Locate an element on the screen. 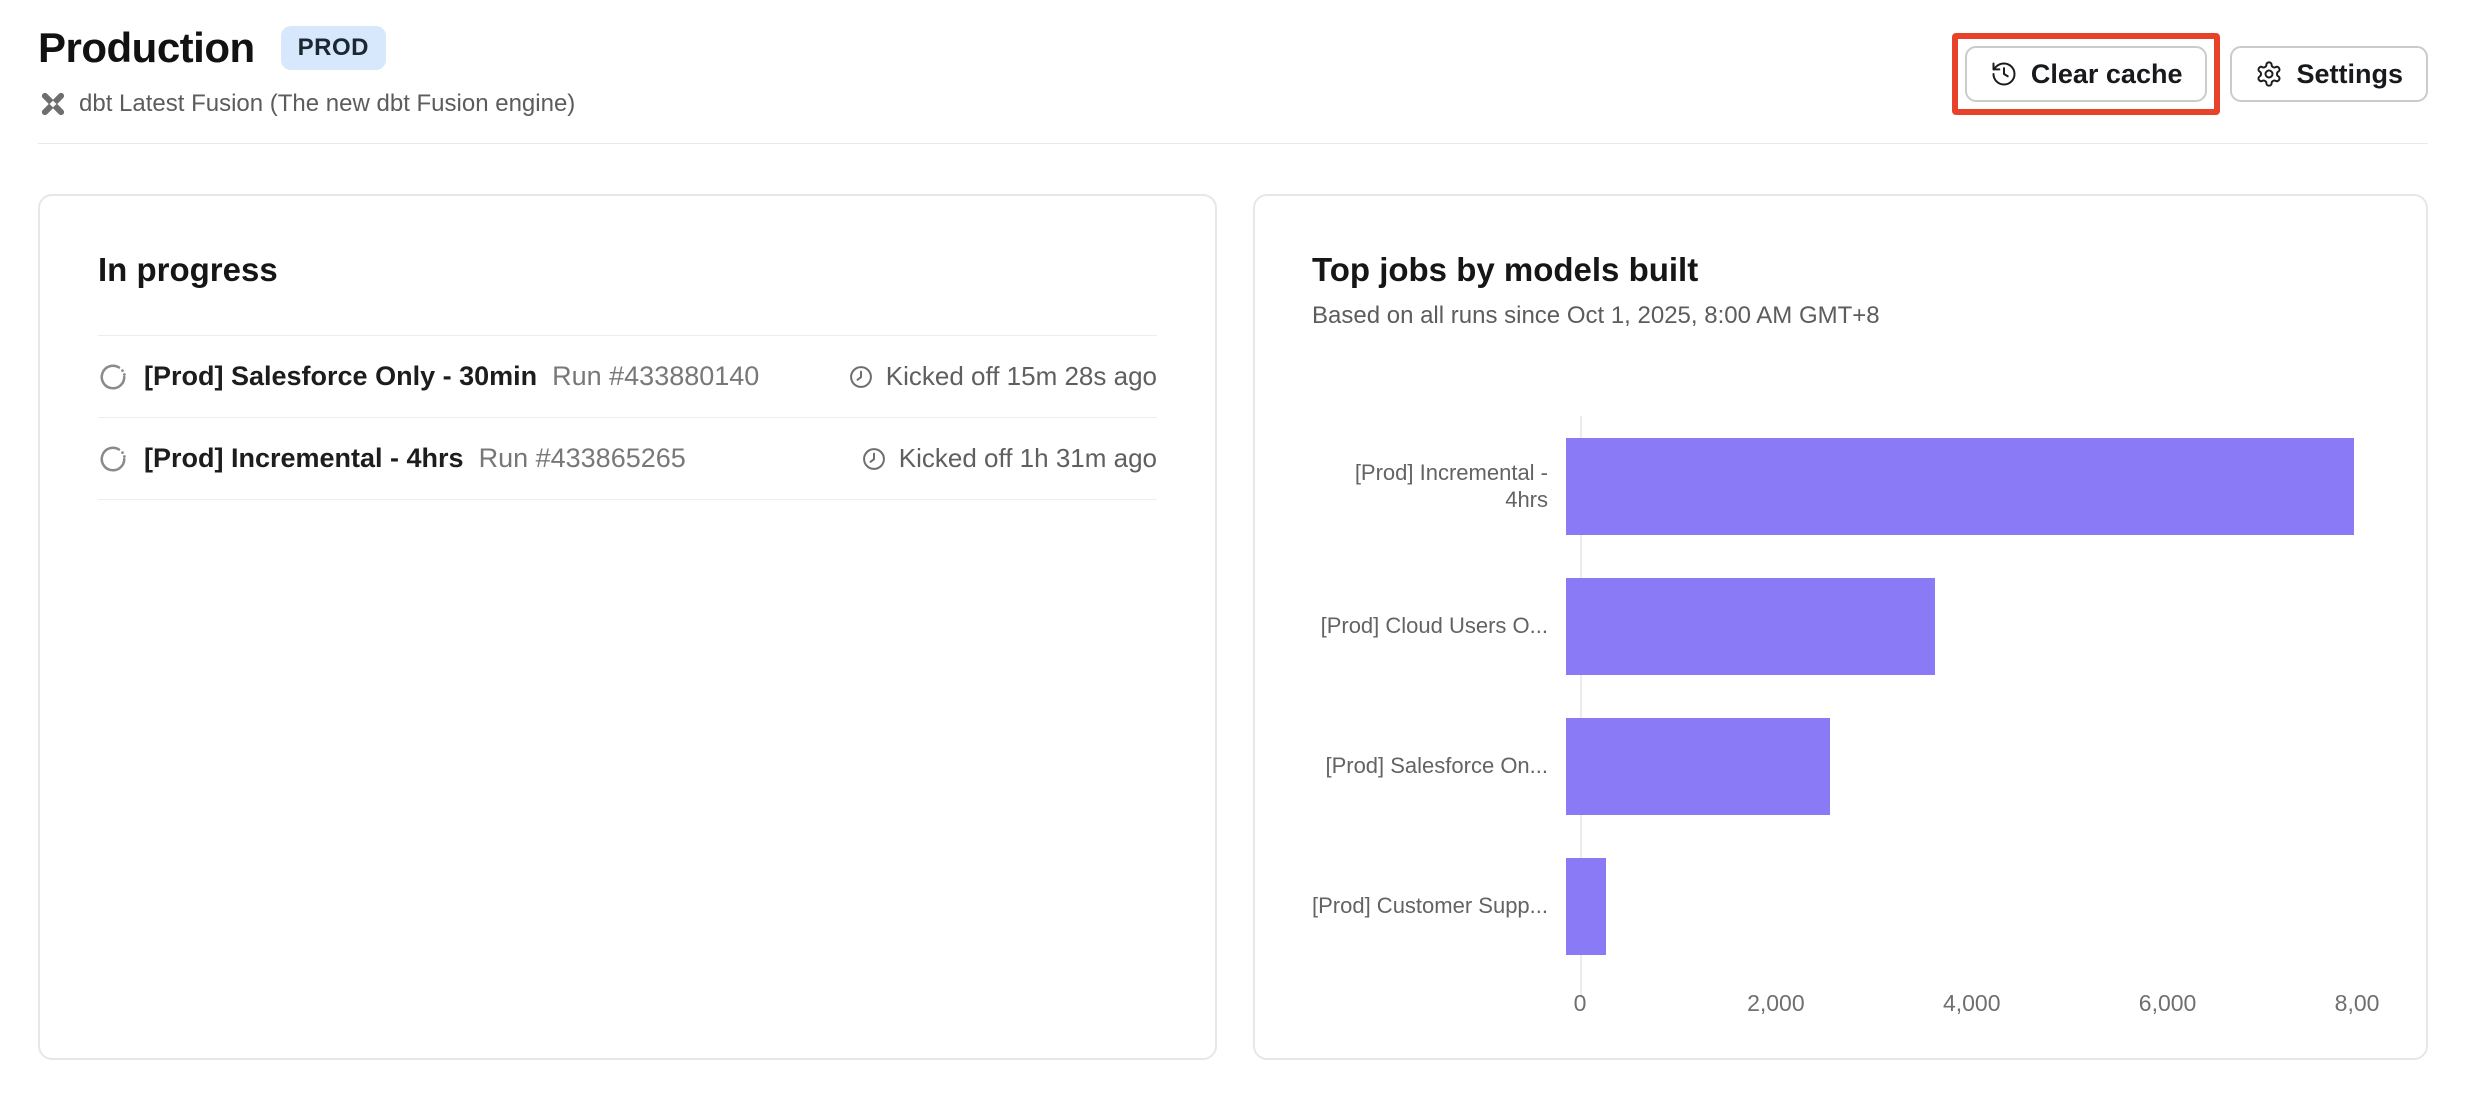  y-axis-line is located at coordinates (1581, 707).